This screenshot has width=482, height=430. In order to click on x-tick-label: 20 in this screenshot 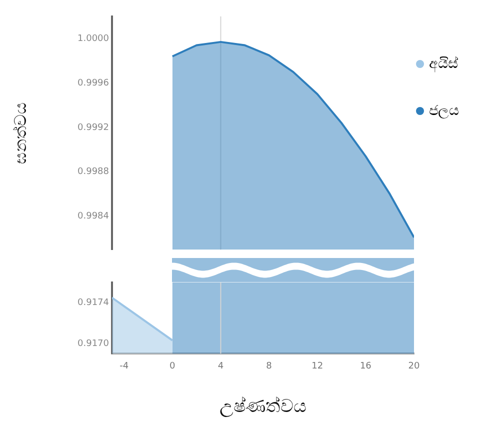, I will do `click(414, 366)`.